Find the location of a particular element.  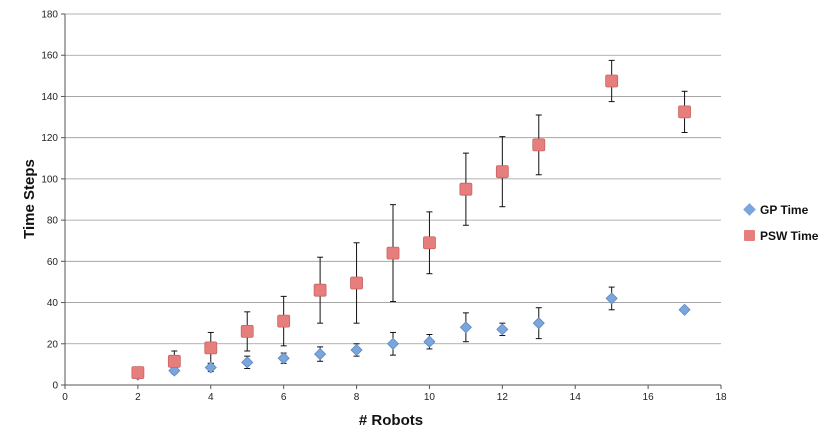

y-tick-label: 140 is located at coordinates (49, 97).